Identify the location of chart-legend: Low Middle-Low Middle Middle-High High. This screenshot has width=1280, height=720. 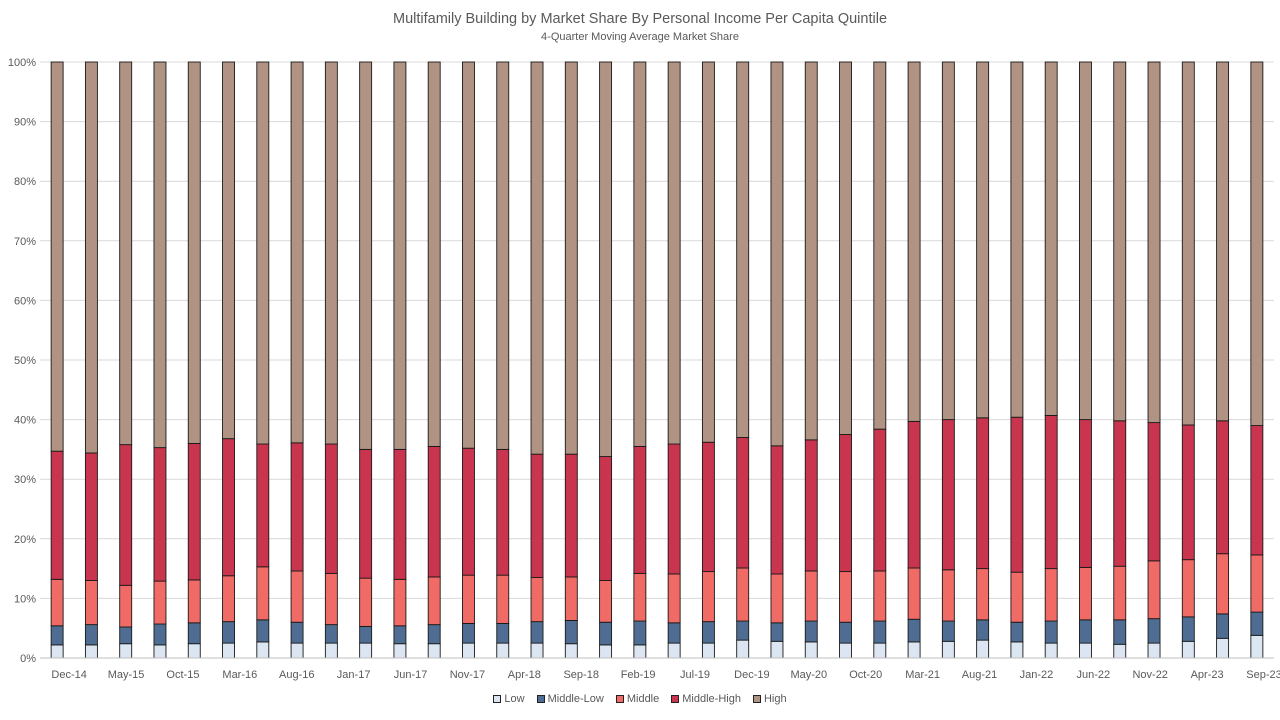
(640, 699).